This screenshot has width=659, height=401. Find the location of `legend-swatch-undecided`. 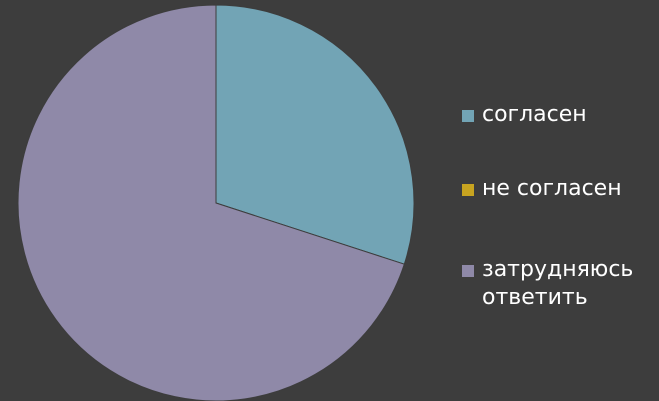

legend-swatch-undecided is located at coordinates (468, 271).